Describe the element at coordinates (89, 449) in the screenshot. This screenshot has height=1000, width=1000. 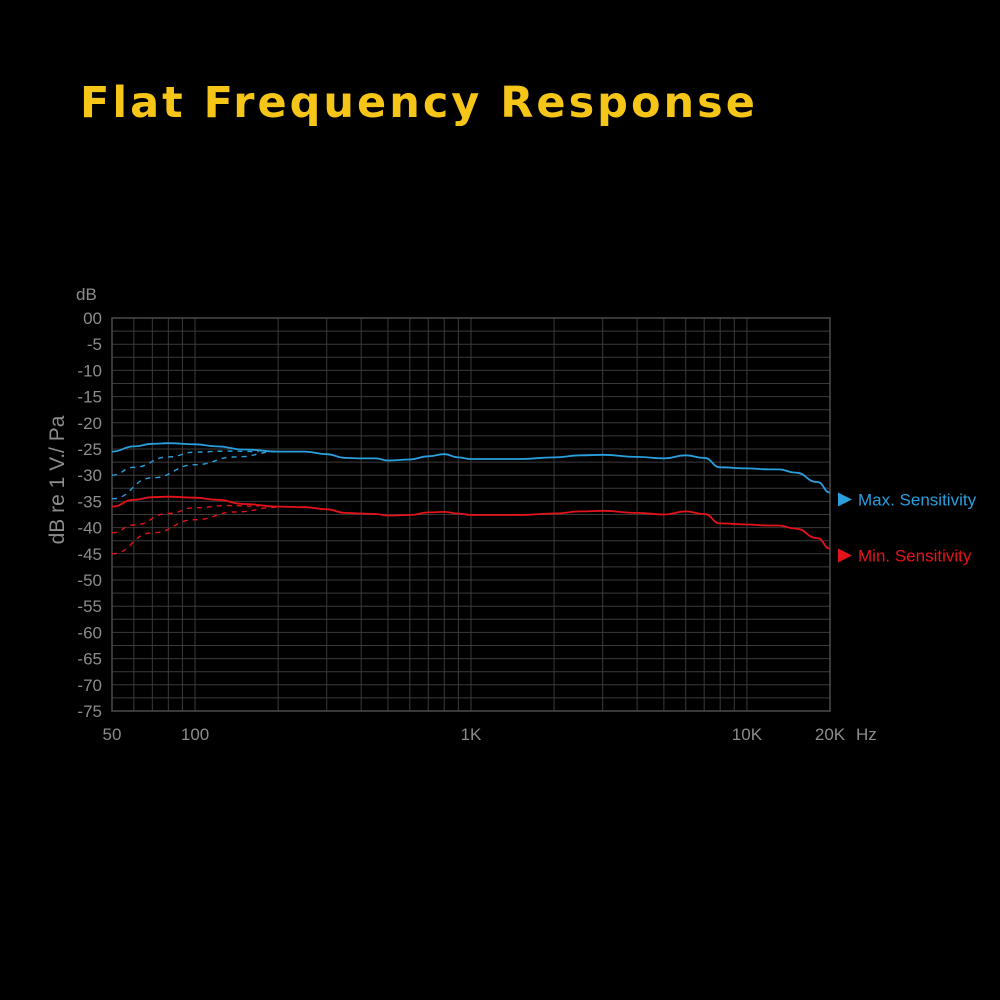
I see `y-tick-label: -25` at that location.